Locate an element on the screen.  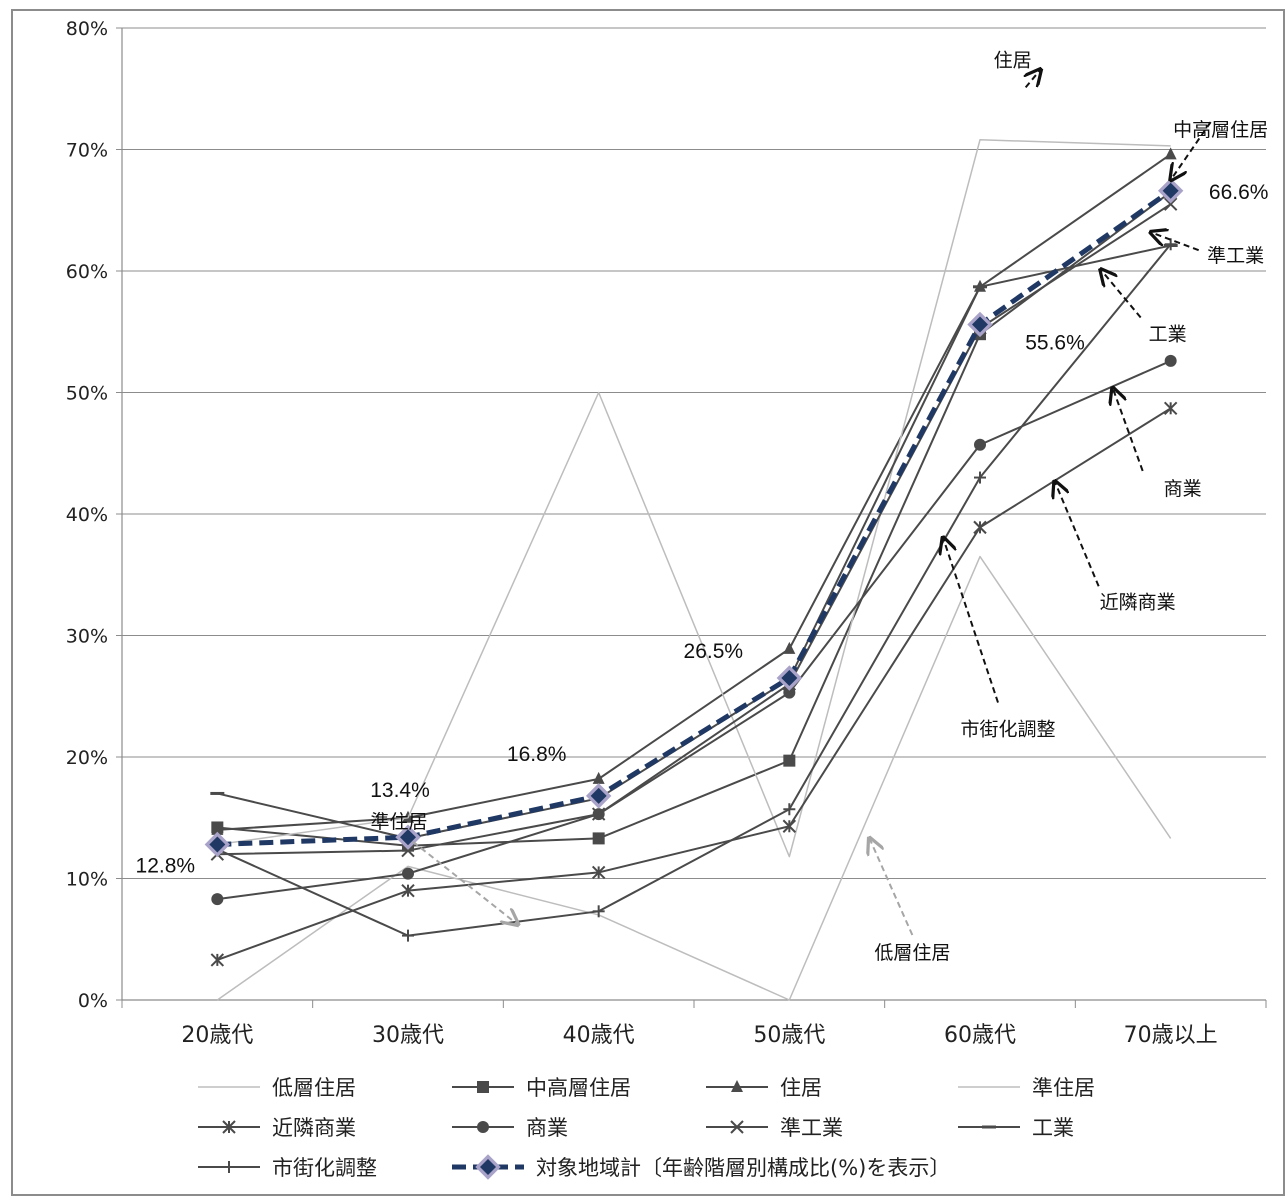
annotation: 近隣商業 is located at coordinates (1115, 547).